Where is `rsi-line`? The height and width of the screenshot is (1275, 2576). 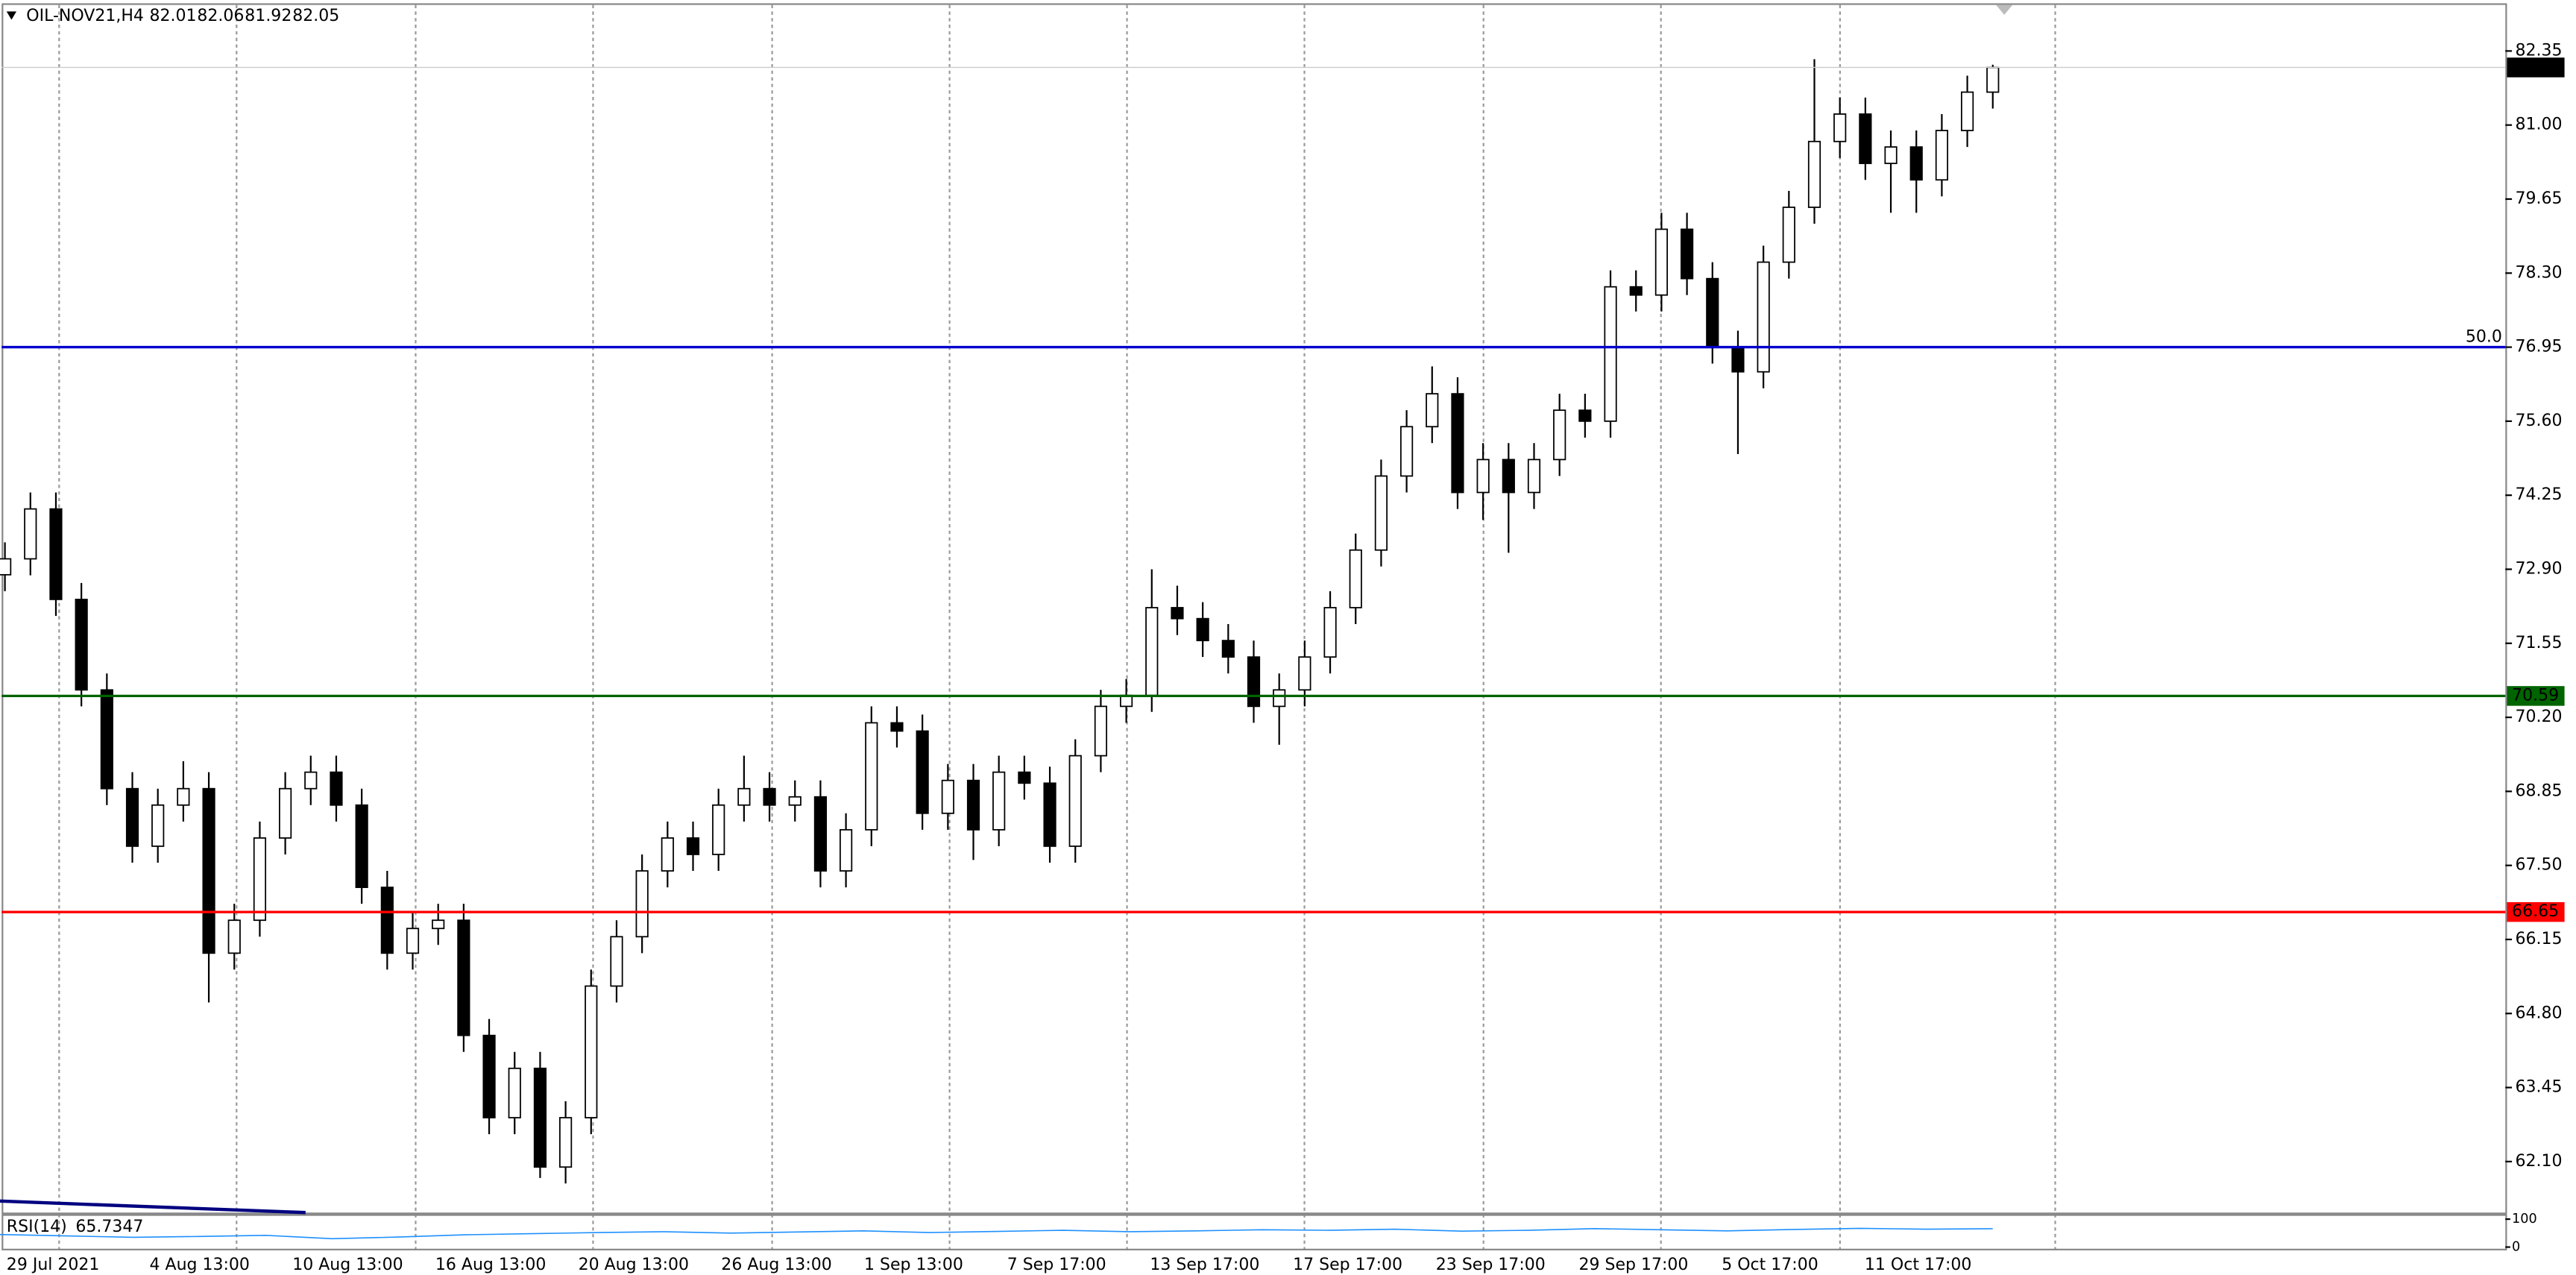
rsi-line is located at coordinates (997, 1233).